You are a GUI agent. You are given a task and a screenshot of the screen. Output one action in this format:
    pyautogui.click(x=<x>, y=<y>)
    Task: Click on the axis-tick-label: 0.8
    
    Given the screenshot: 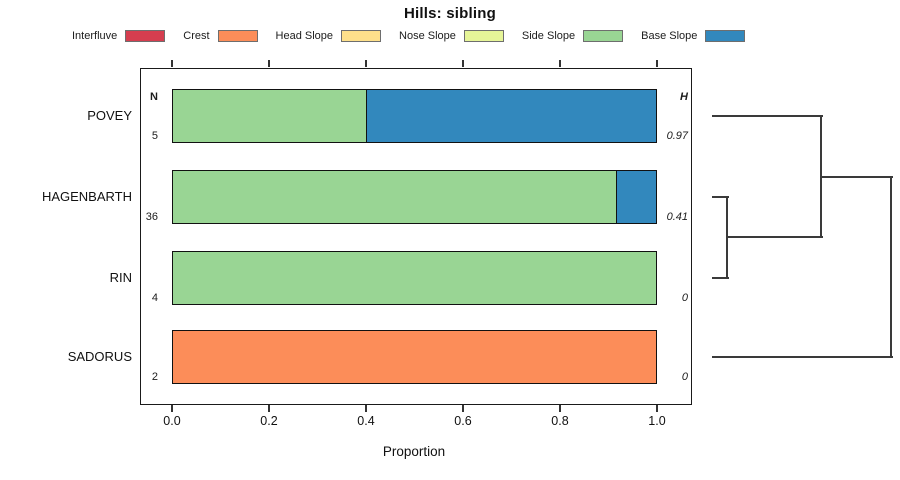 What is the action you would take?
    pyautogui.click(x=560, y=421)
    